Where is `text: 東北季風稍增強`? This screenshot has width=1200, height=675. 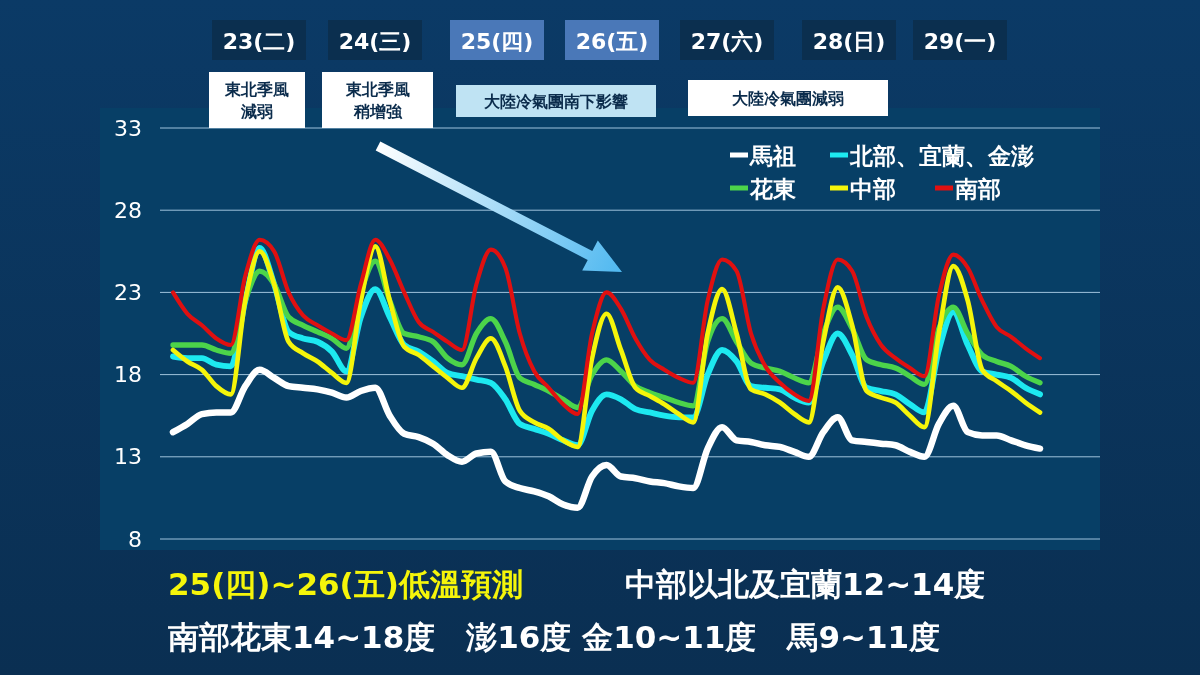 text: 東北季風稍增強 is located at coordinates (377, 100).